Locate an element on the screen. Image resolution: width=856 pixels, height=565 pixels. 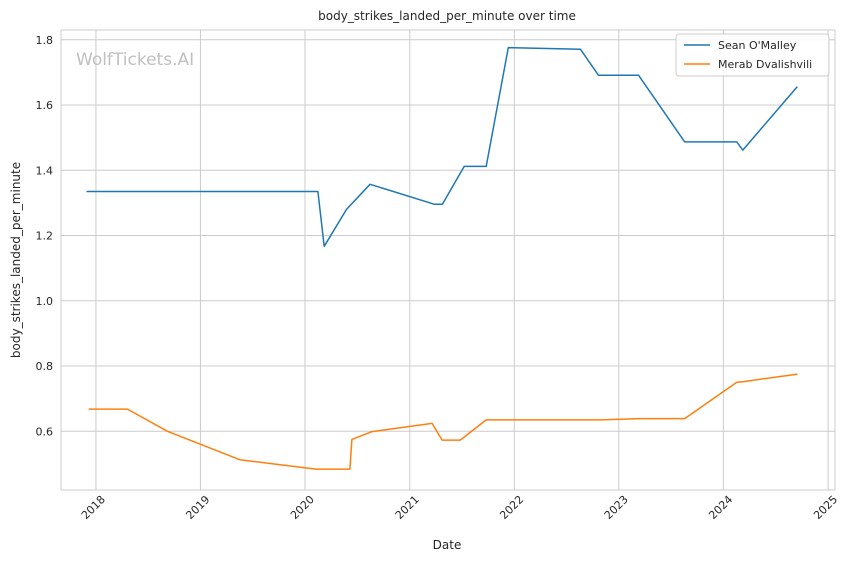
x-tick-label: 2019 is located at coordinates (197, 507).